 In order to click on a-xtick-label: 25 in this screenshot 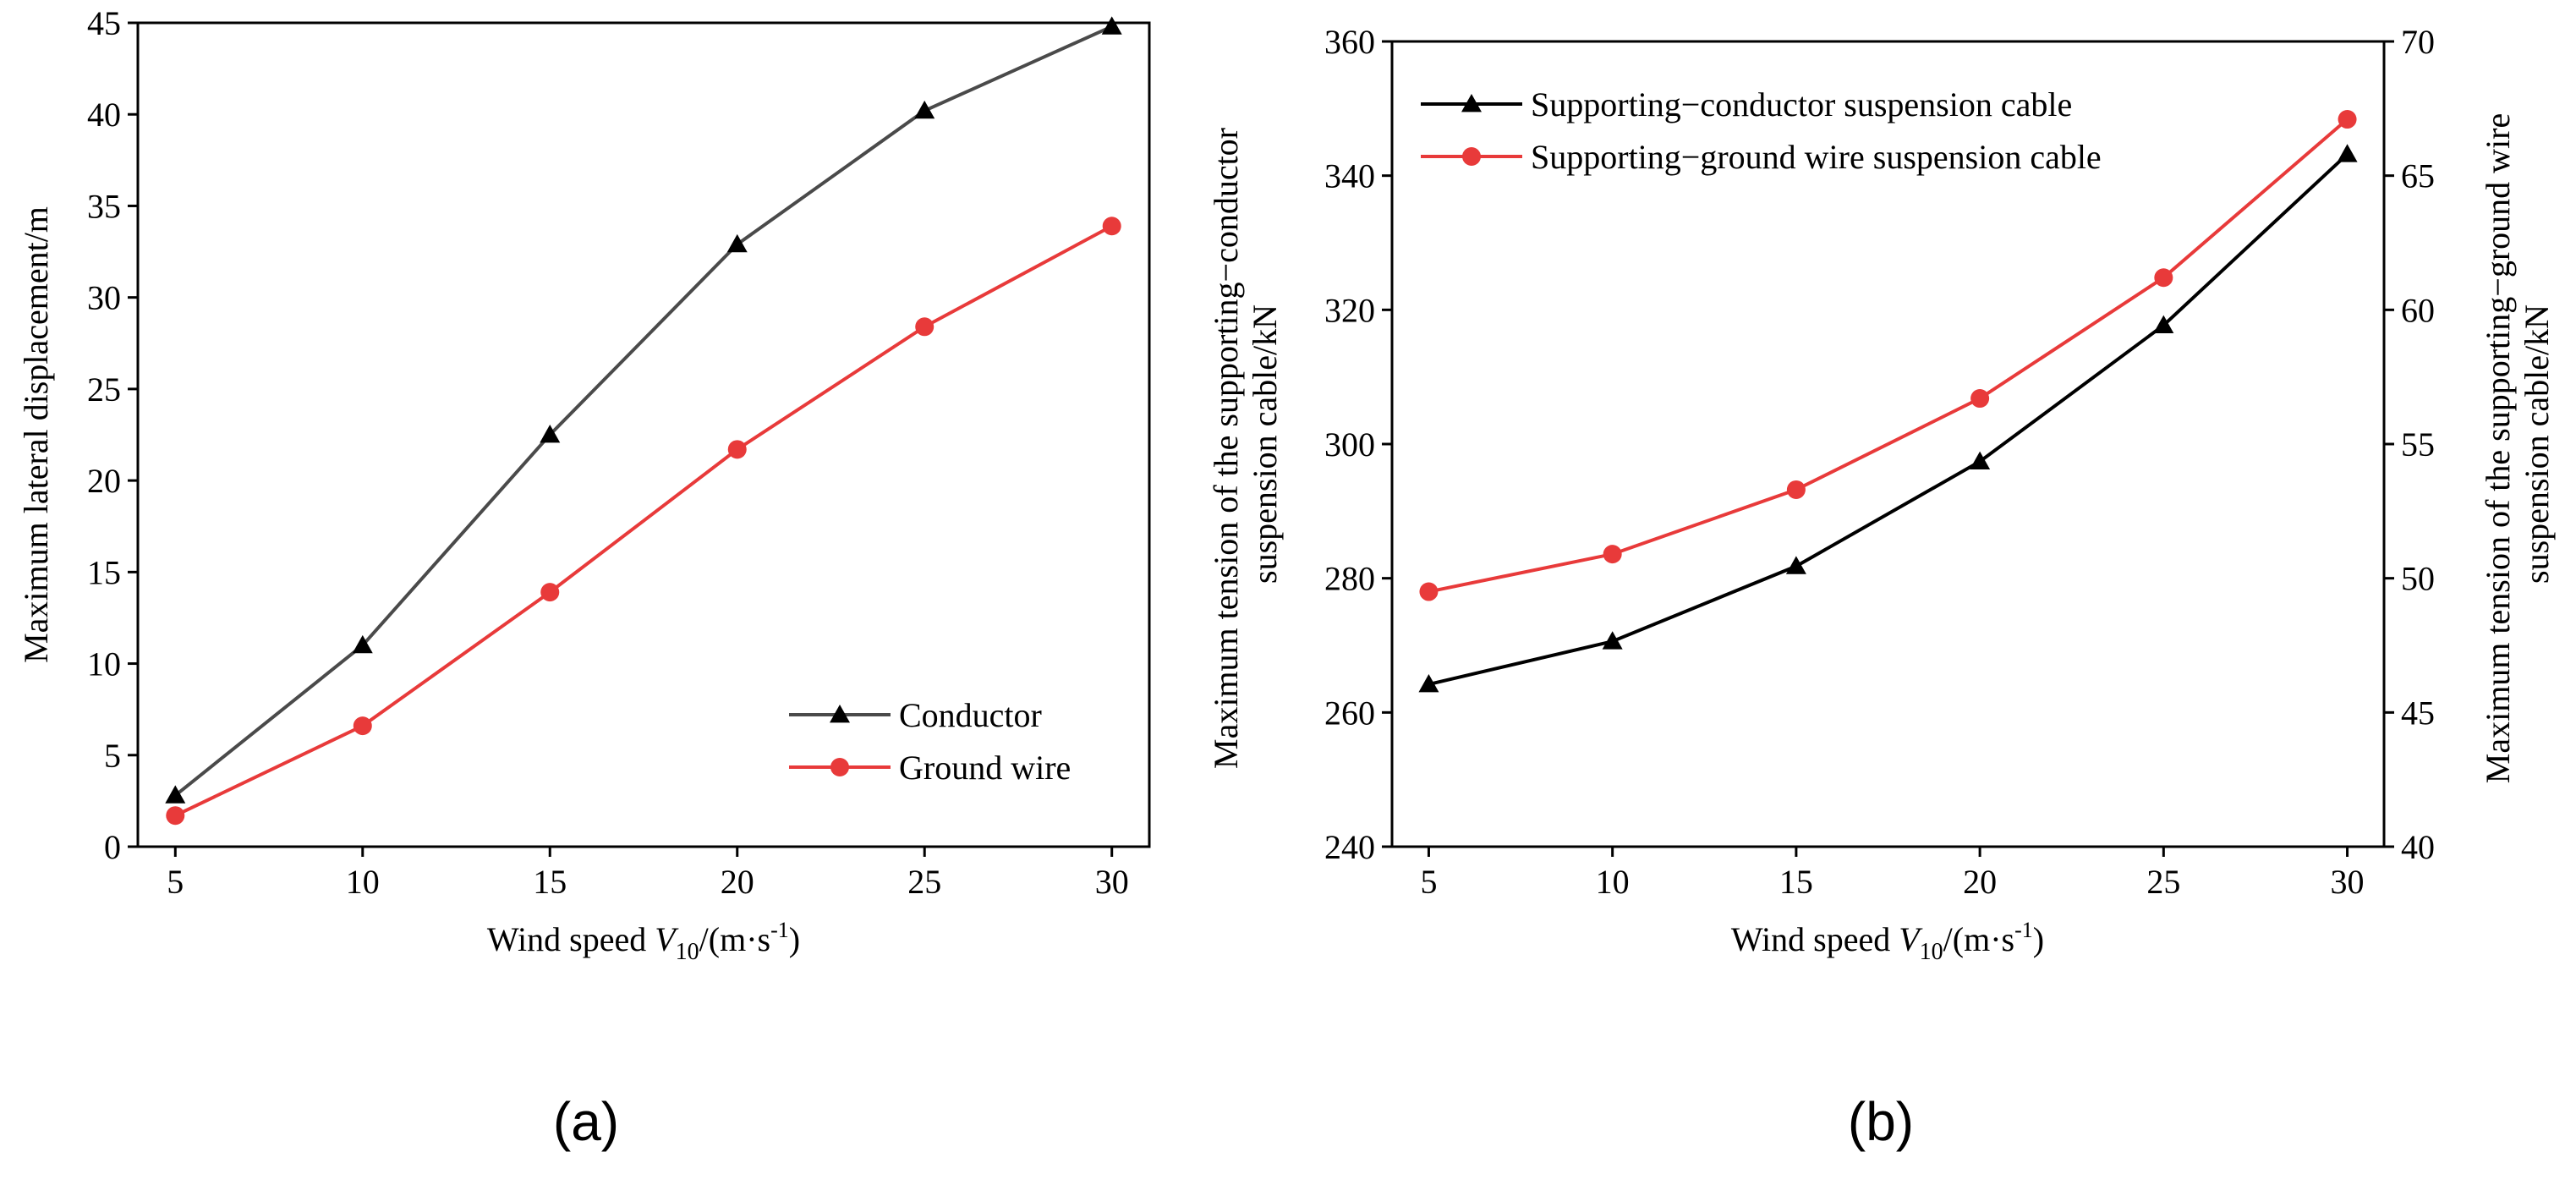, I will do `click(924, 882)`.